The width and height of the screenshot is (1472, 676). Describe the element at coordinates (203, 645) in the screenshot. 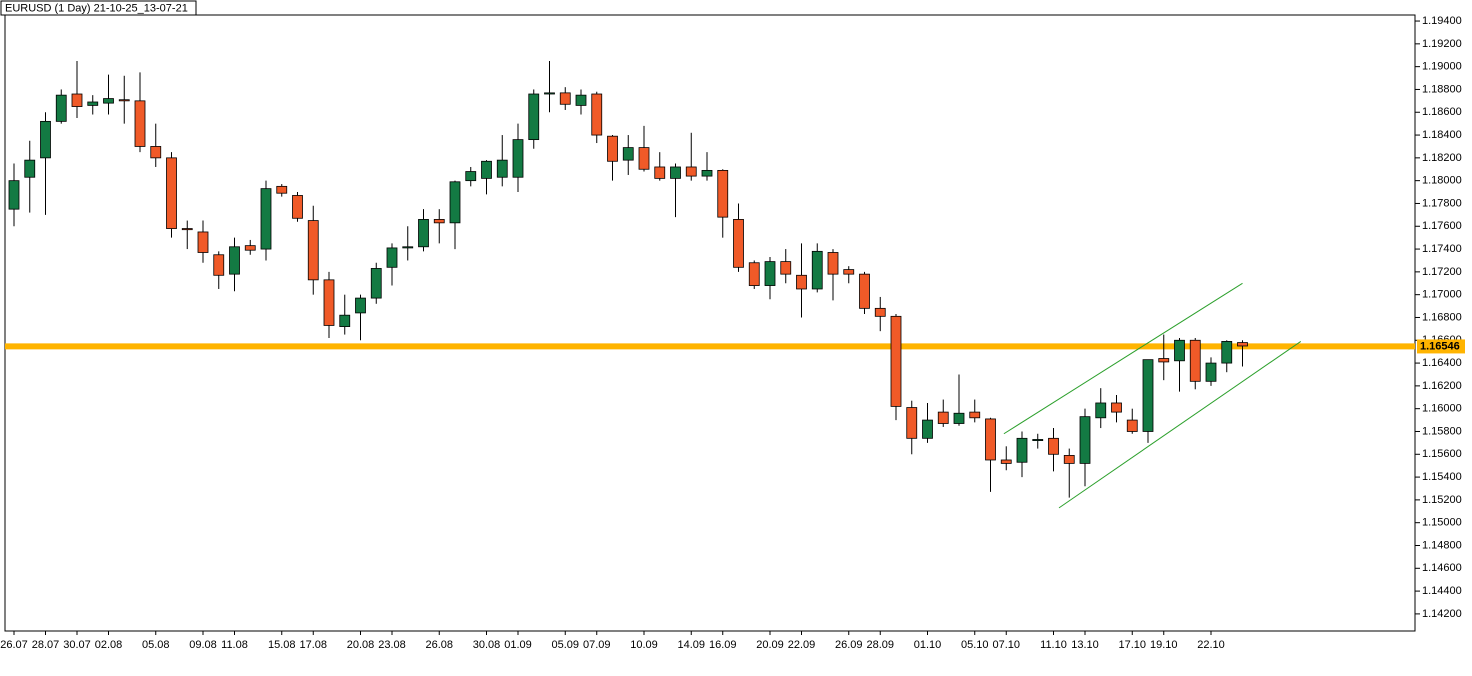

I see `x-tick-label: 09.08` at that location.